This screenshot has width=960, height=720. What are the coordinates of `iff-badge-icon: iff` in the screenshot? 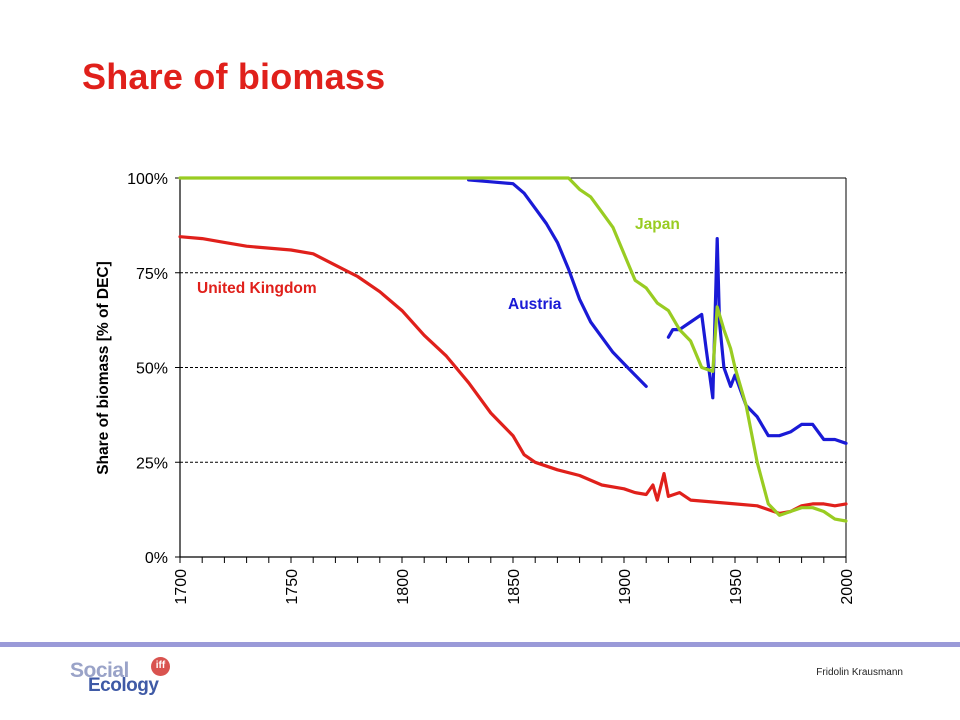 It's located at (160, 666).